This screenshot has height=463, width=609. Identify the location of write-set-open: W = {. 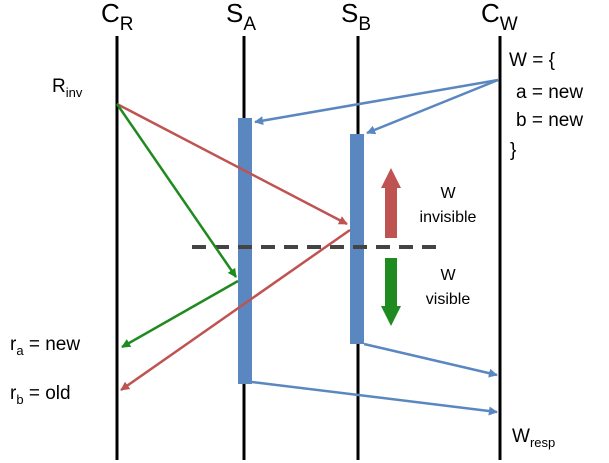
(532, 60).